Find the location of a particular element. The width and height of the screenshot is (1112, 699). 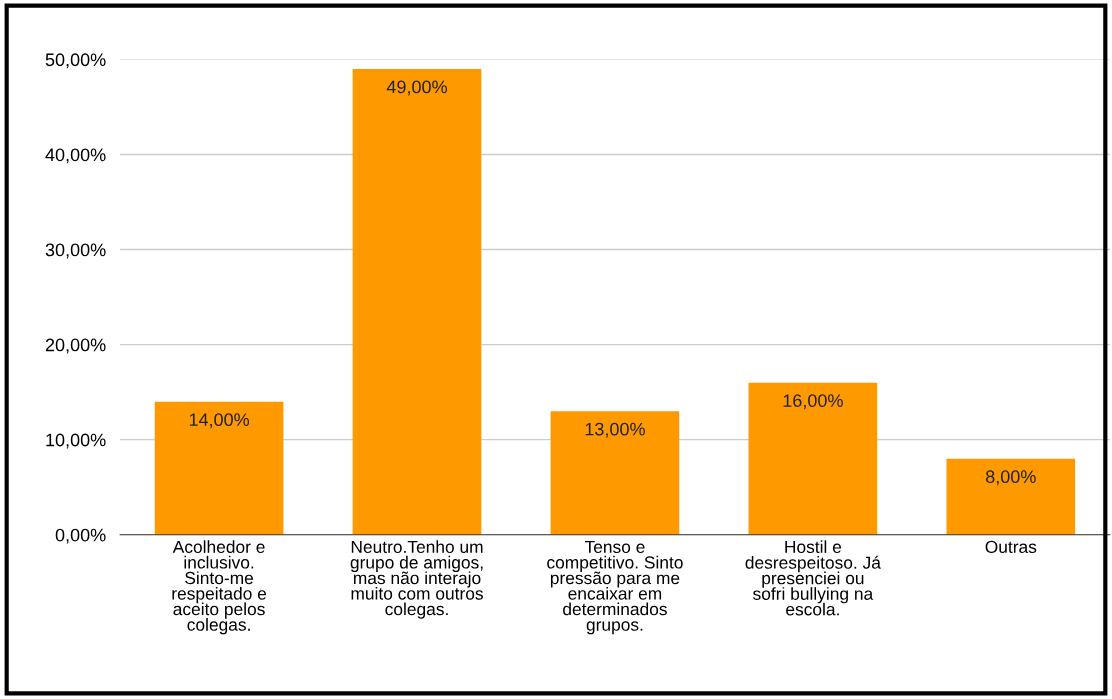

data-label: 13,00% is located at coordinates (615, 430).